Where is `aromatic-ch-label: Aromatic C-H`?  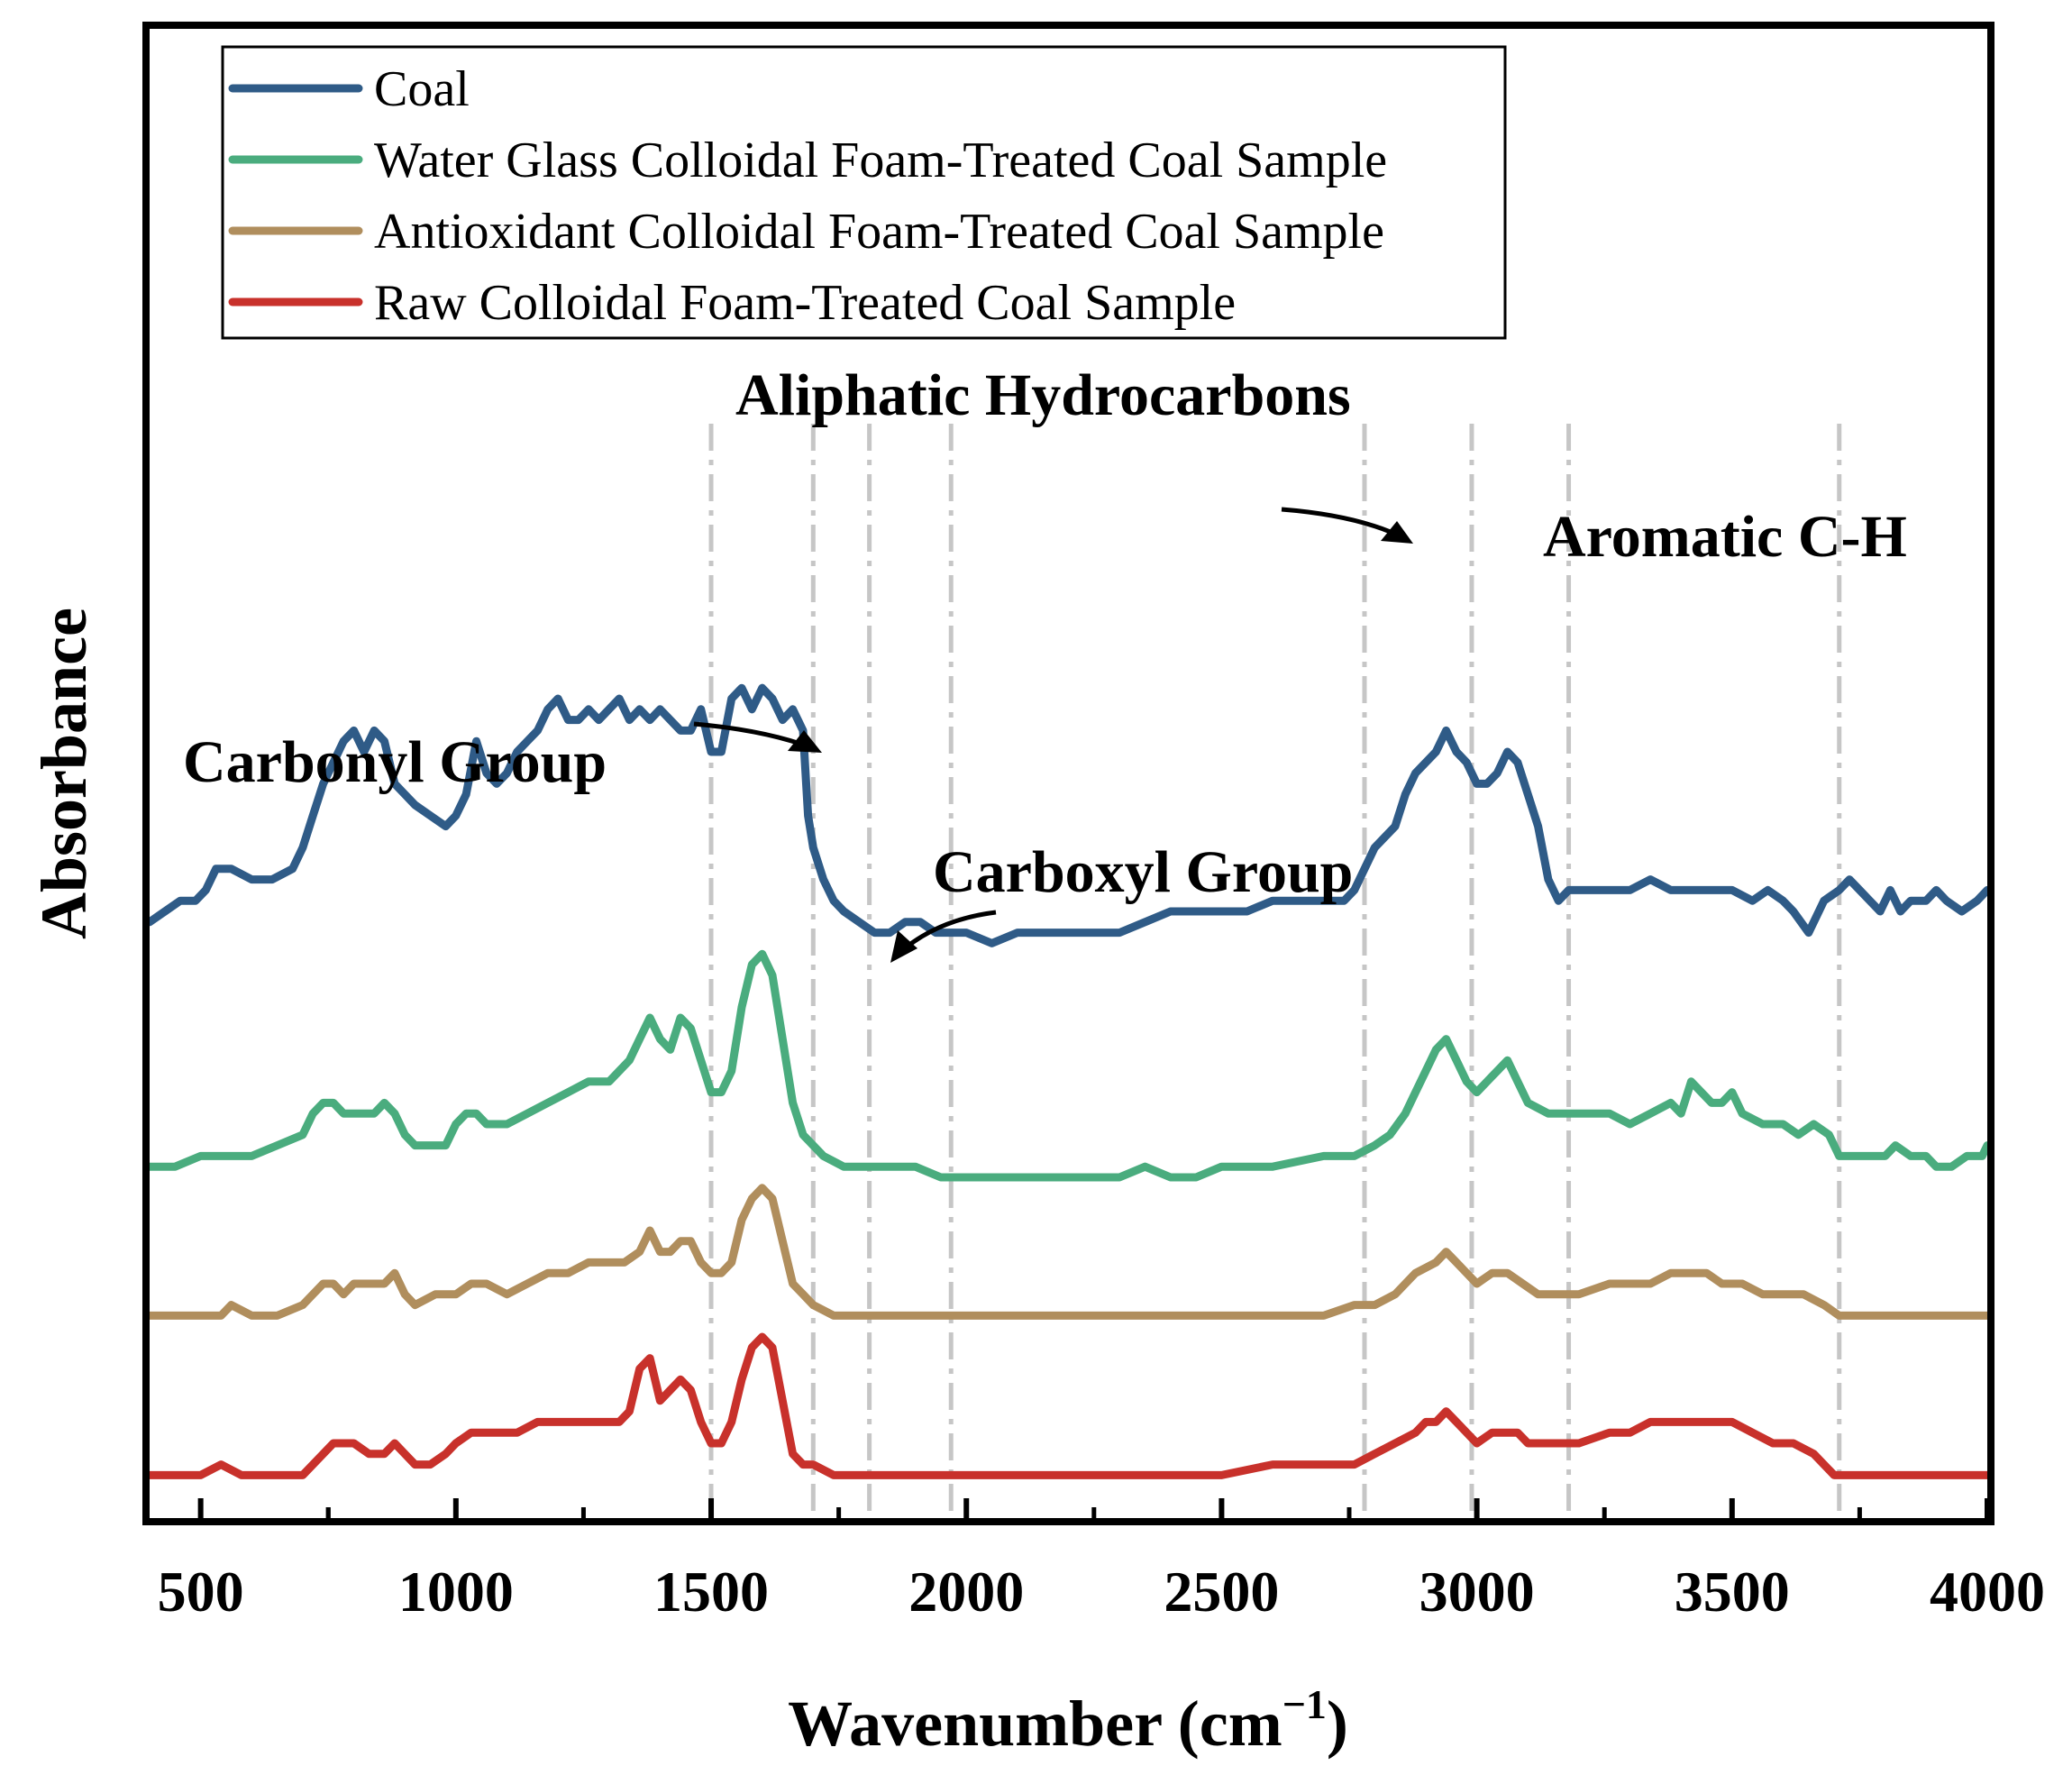 aromatic-ch-label: Aromatic C-H is located at coordinates (1725, 537).